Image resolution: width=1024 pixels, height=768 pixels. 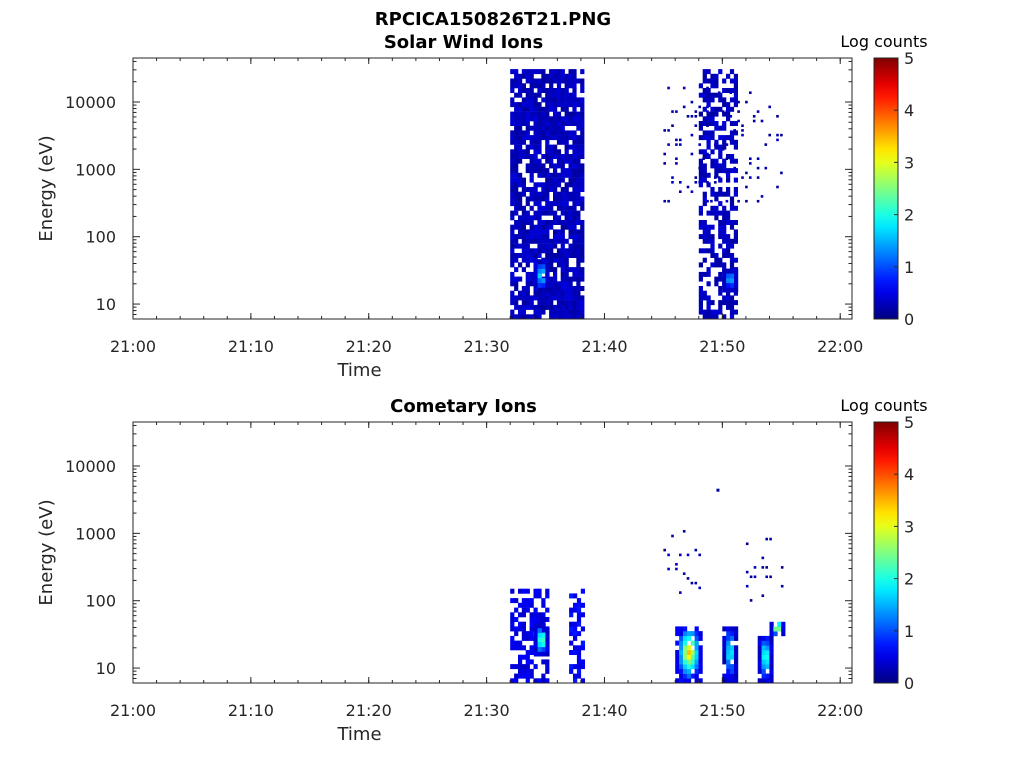 What do you see at coordinates (909, 319) in the screenshot?
I see `colorbar-tick-label: 0` at bounding box center [909, 319].